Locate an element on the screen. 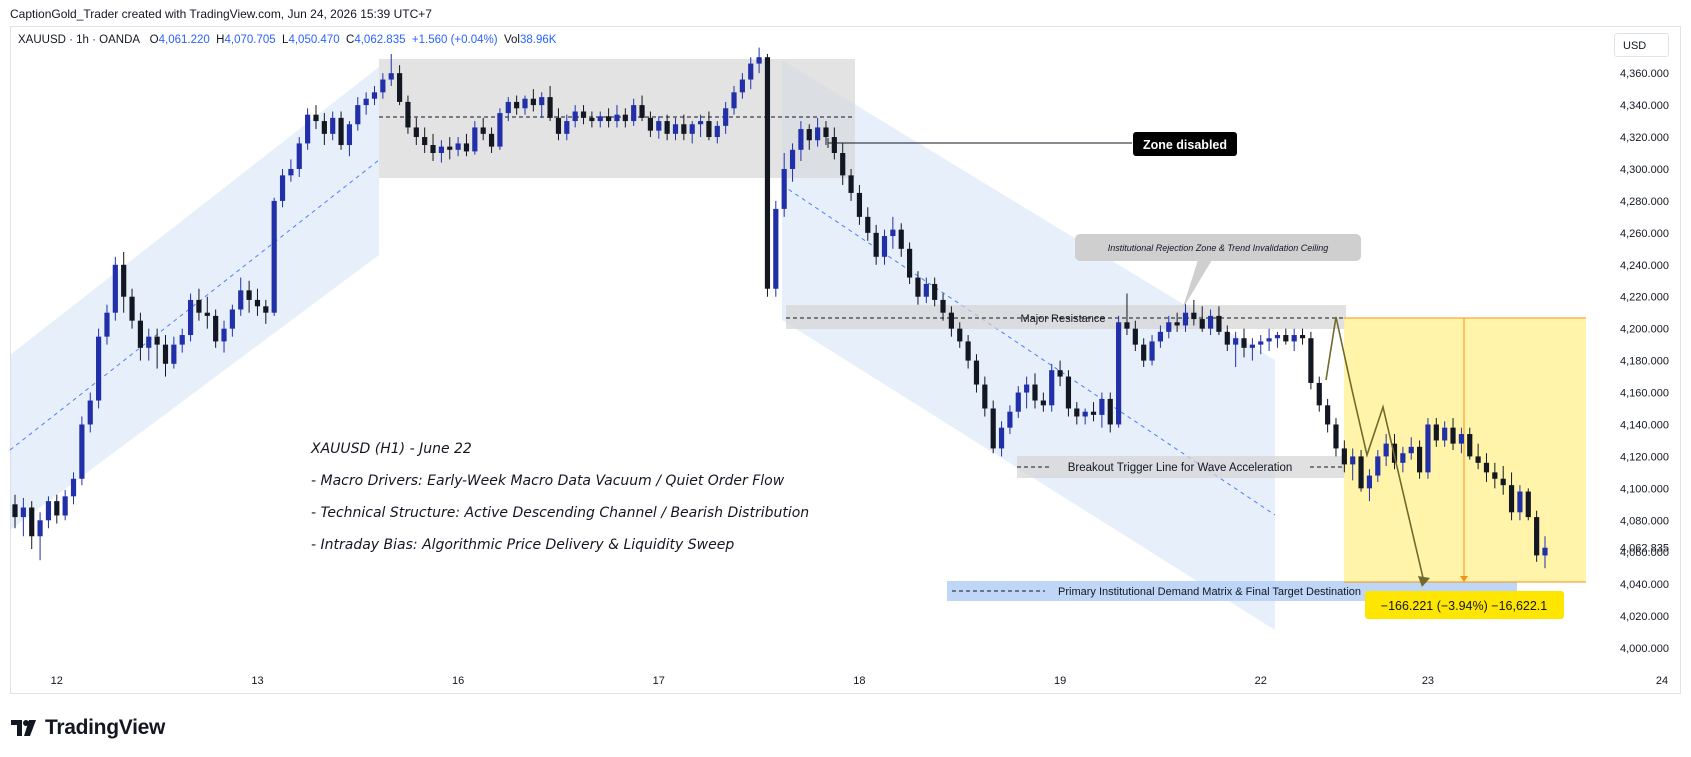 The width and height of the screenshot is (1691, 757). time-tick-label: 19 is located at coordinates (1060, 681).